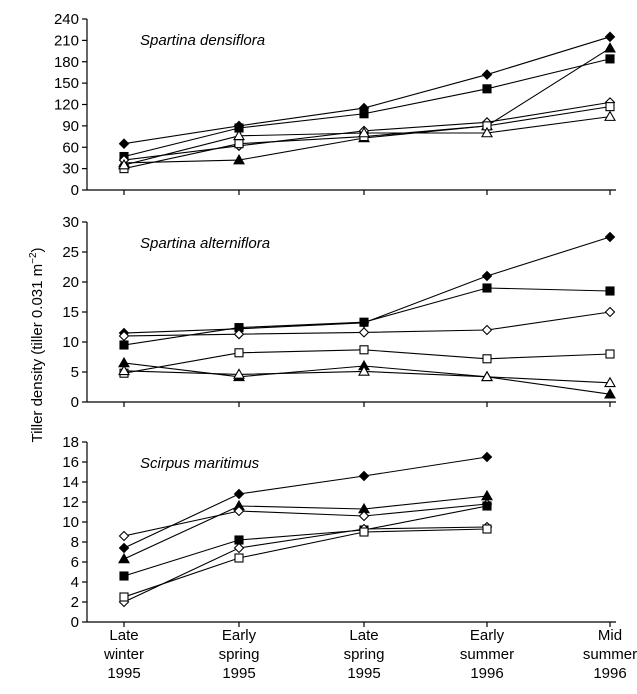 This screenshot has height=694, width=637. What do you see at coordinates (70, 502) in the screenshot?
I see `y-tick-label: 12` at bounding box center [70, 502].